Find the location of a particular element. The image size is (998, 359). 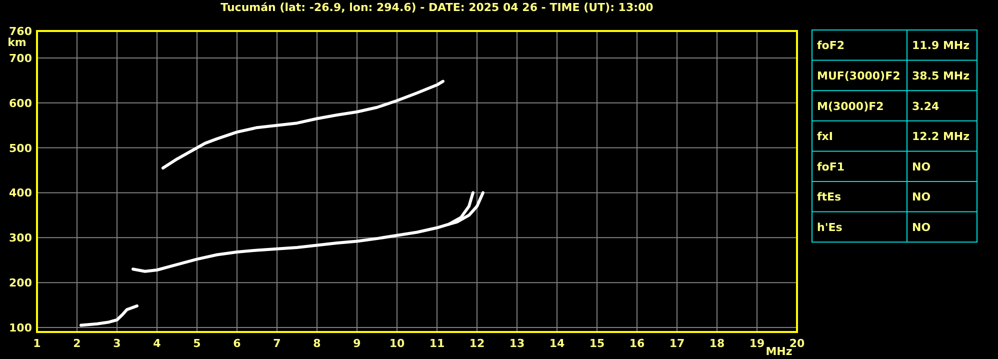

x-tick-label: 2 is located at coordinates (77, 343).